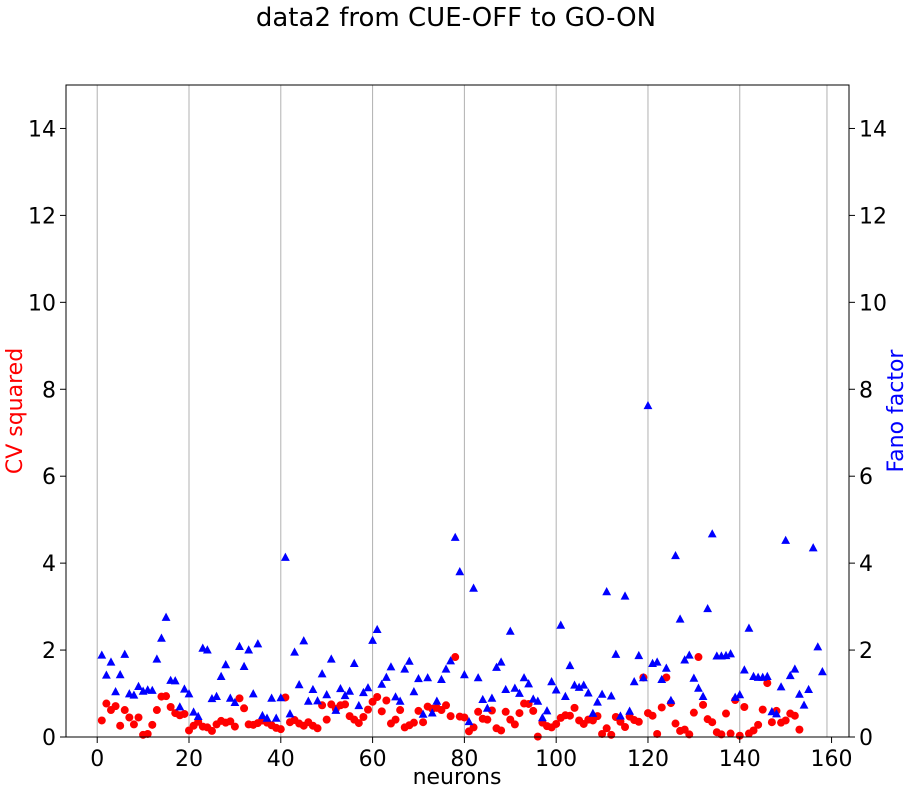  I want to click on y-tick-label-left: 14, so click(42, 129).